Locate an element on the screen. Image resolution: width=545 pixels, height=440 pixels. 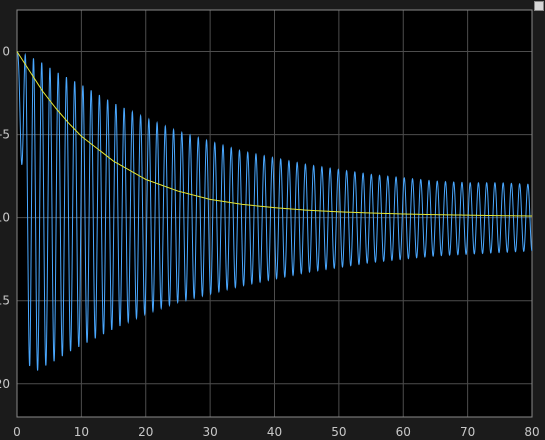
y-tick-label: -10 is located at coordinates (5, 218).